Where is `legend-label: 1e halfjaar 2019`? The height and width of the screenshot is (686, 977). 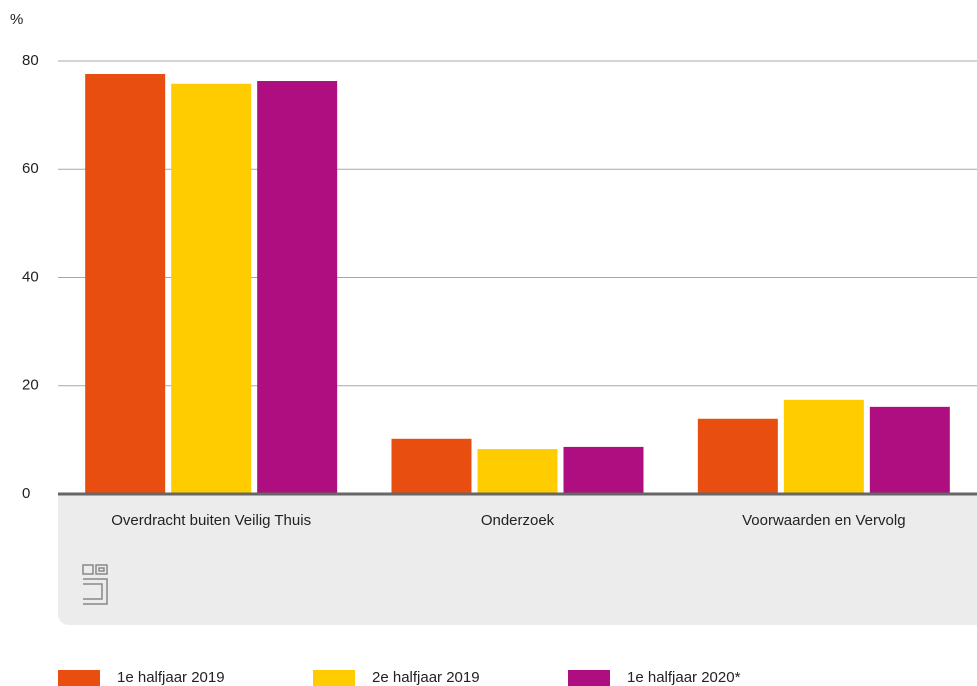 legend-label: 1e halfjaar 2019 is located at coordinates (171, 677).